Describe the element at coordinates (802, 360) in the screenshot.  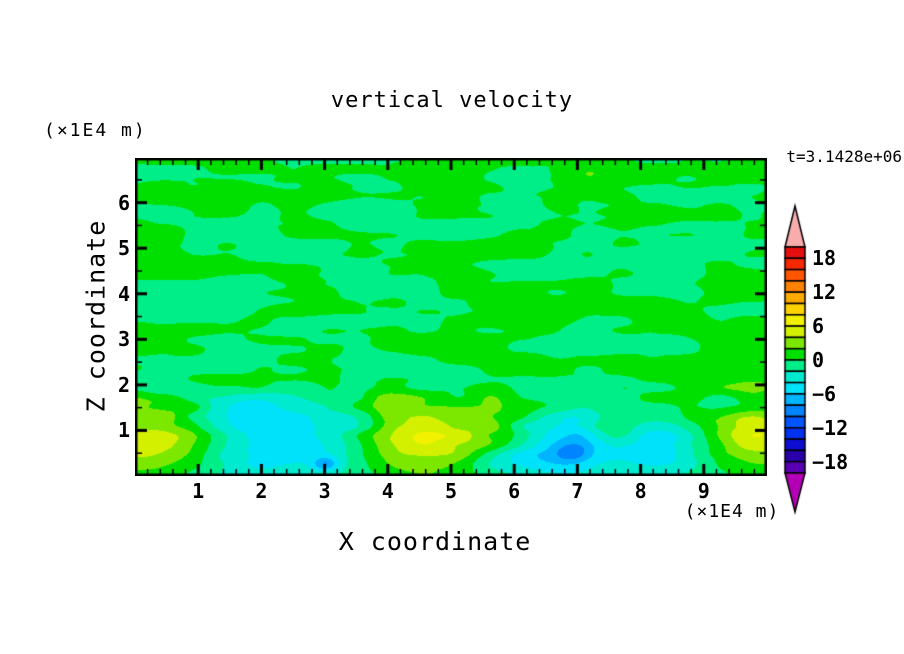
I see `colorbar-canvas` at that location.